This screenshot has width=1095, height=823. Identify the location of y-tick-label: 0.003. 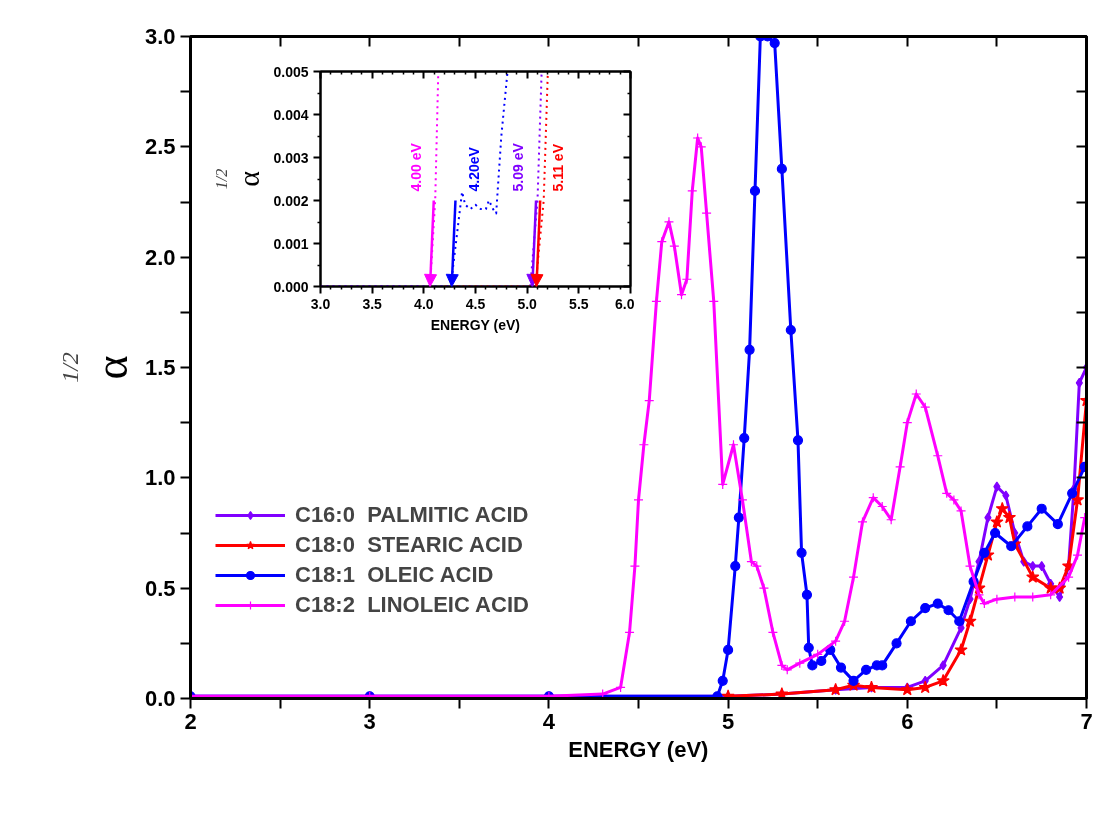
(291, 157).